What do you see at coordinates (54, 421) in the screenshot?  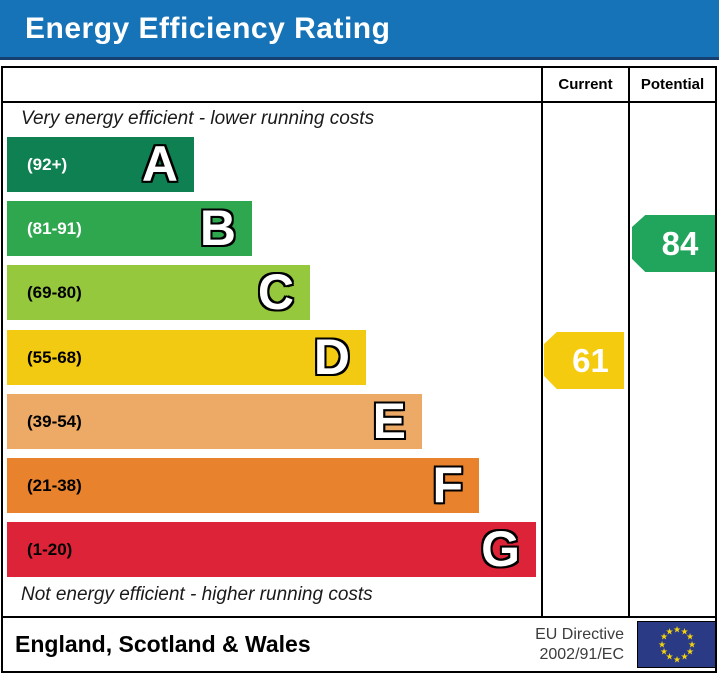 I see `band-range-label: (39-54)` at bounding box center [54, 421].